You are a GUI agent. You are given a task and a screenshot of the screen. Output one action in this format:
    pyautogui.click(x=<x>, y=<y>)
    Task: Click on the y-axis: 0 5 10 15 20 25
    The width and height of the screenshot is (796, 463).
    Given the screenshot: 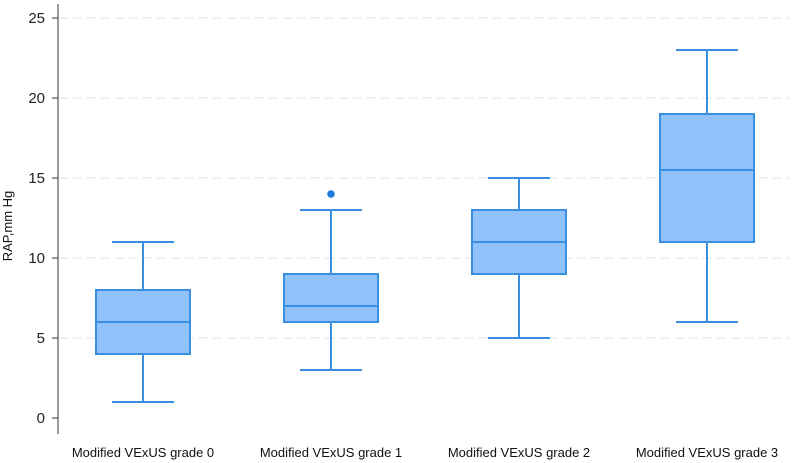 What is the action you would take?
    pyautogui.click(x=43, y=219)
    